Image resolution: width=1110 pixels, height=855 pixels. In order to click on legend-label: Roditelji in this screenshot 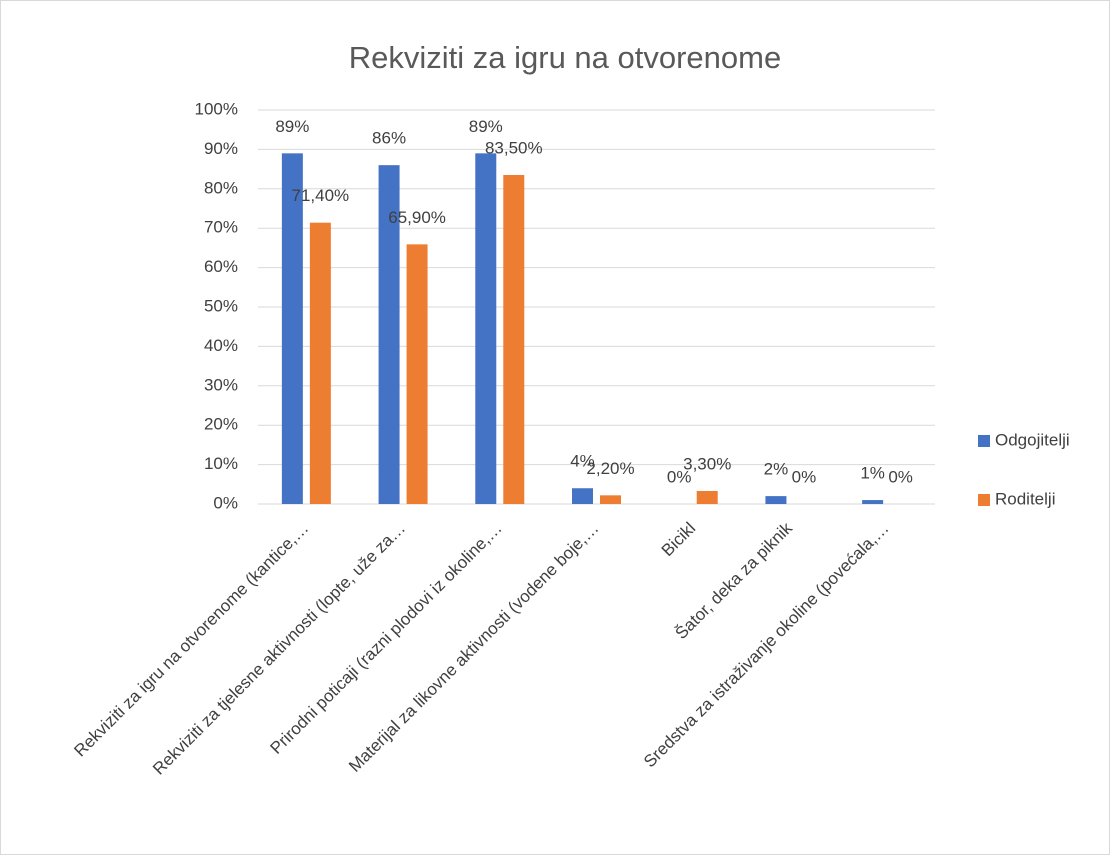, I will do `click(1025, 498)`.